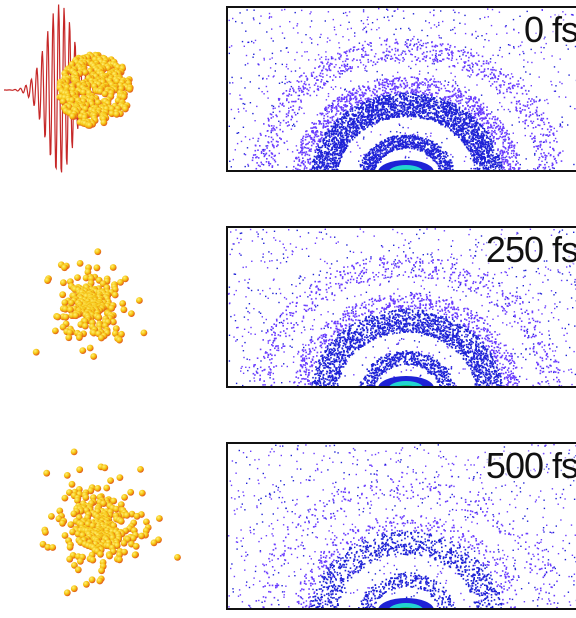 The width and height of the screenshot is (576, 618). Describe the element at coordinates (530, 465) in the screenshot. I see `time-label-2: 500 fs` at that location.